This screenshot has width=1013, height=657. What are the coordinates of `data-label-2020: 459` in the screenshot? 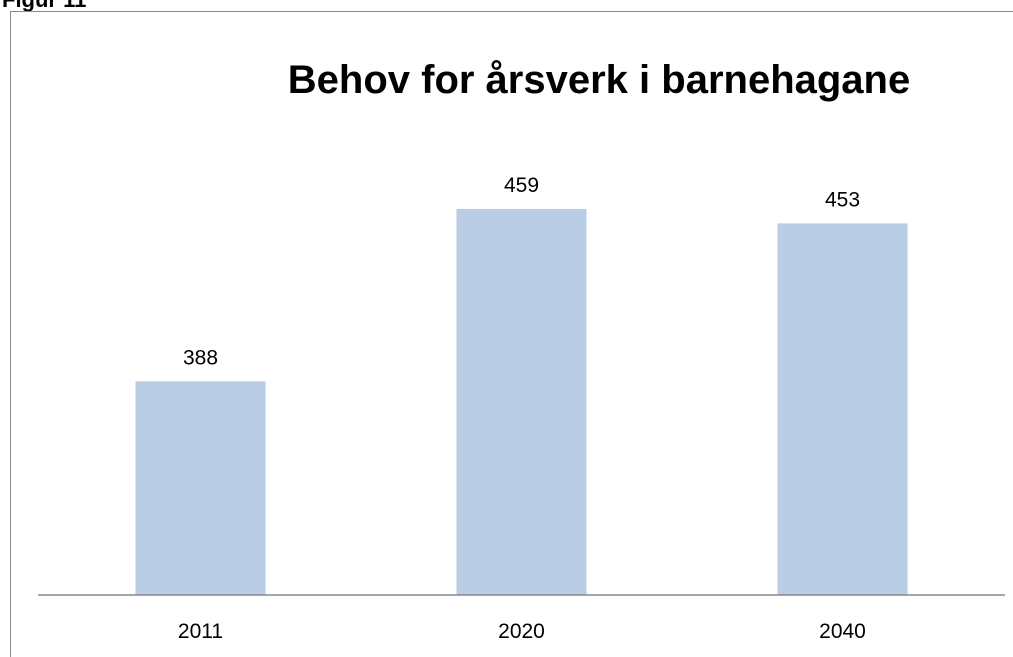 It's located at (521, 185).